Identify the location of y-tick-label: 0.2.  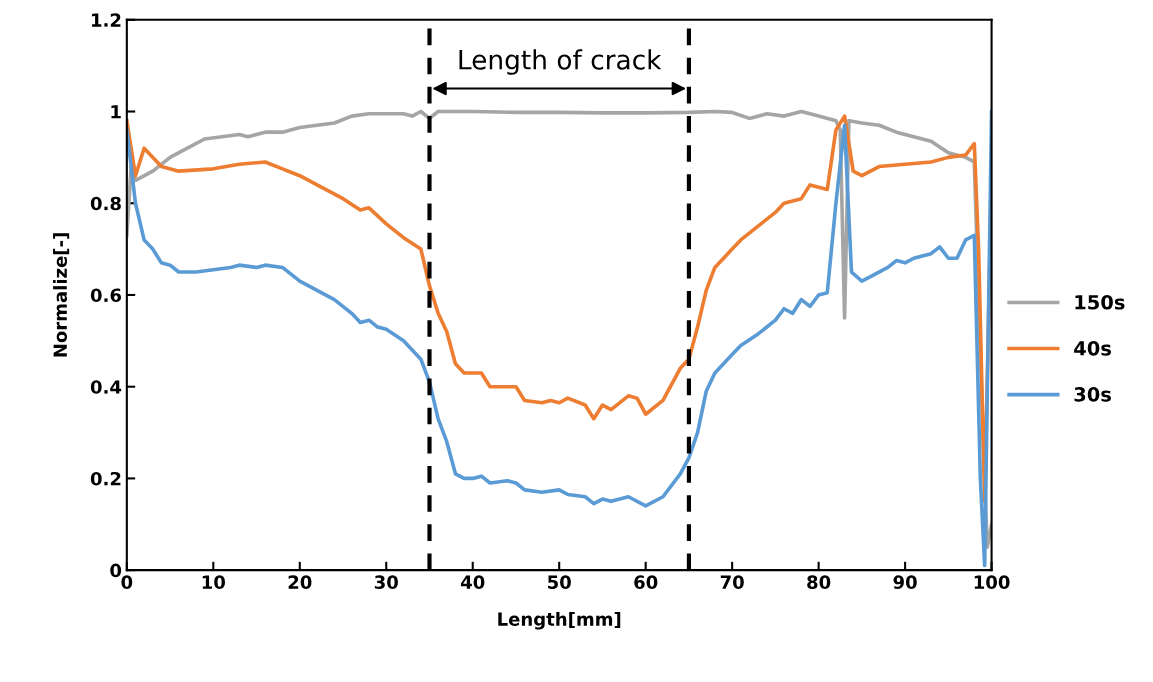
(105, 478).